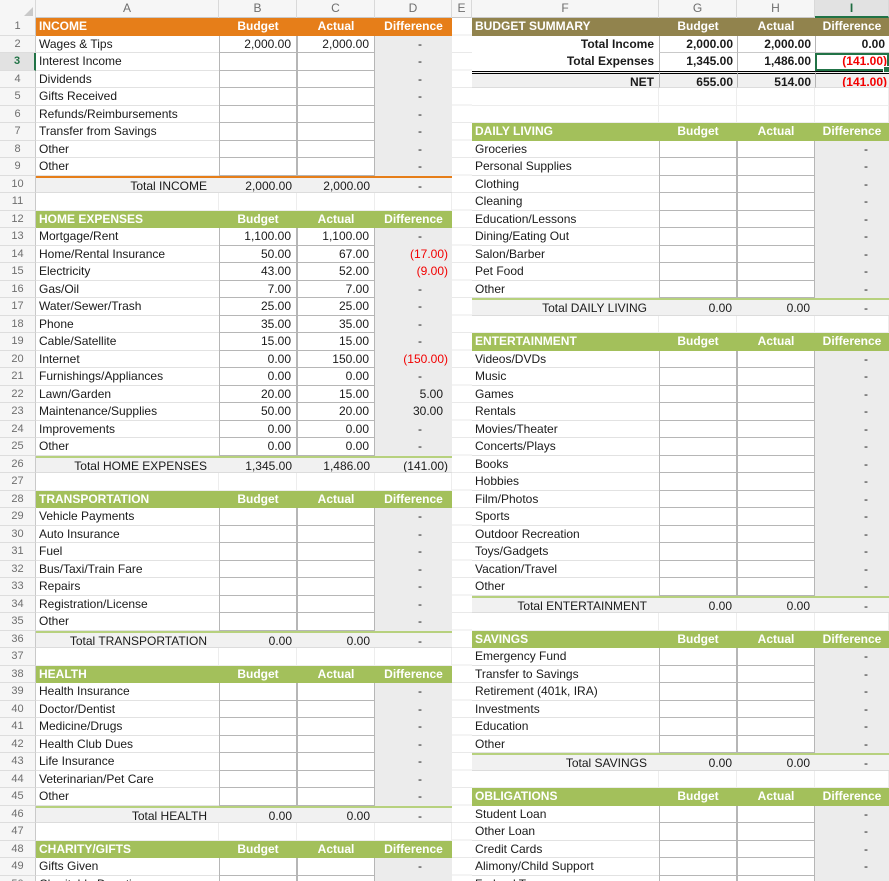 This screenshot has width=889, height=881. I want to click on cell-D37, so click(413, 657).